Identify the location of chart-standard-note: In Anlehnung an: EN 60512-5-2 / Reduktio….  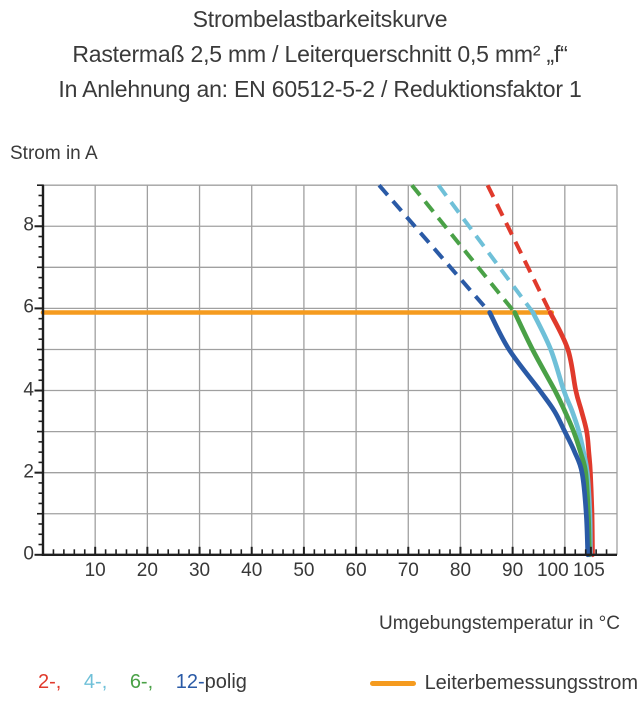
(320, 89).